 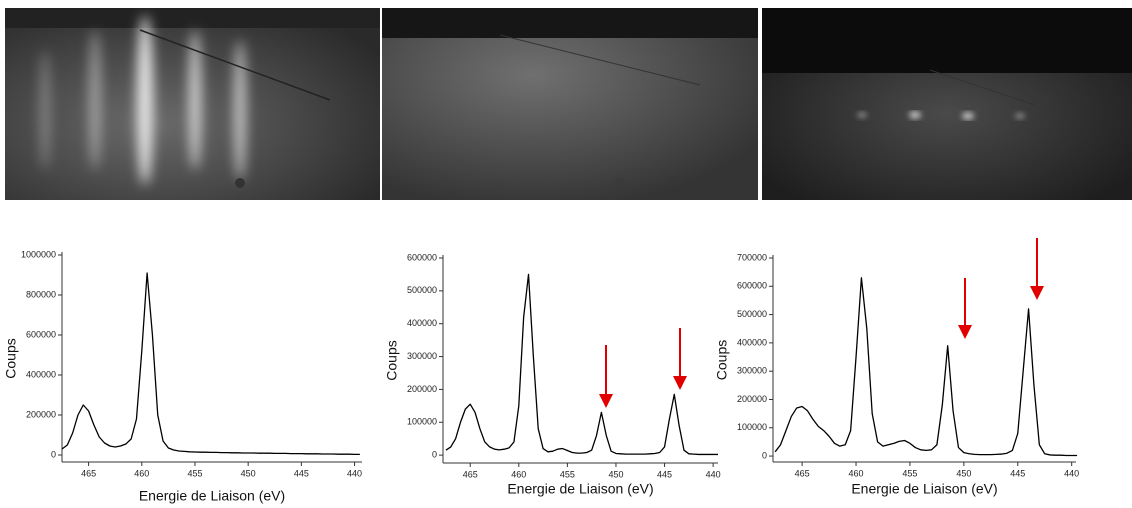 I want to click on y-tick-label: 800000, so click(x=41, y=294).